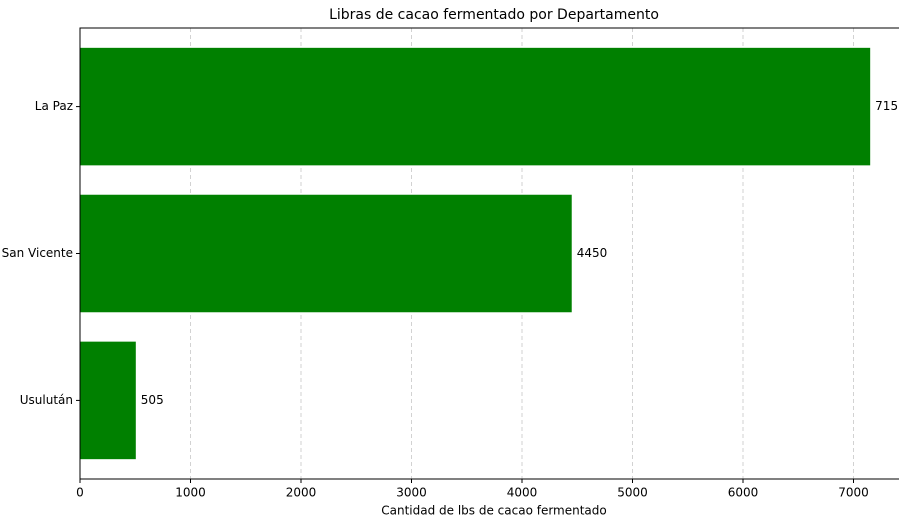 This screenshot has width=899, height=520. Describe the element at coordinates (887, 106) in the screenshot. I see `value-label: 7151` at that location.